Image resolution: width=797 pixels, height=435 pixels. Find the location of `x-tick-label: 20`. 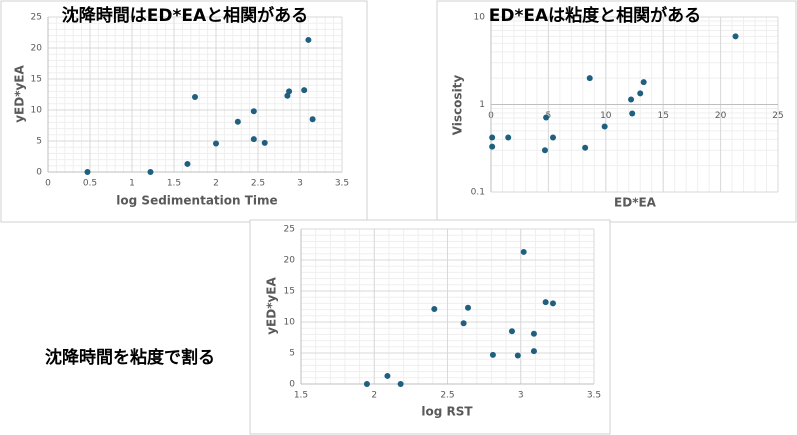

x-tick-label: 20 is located at coordinates (721, 116).